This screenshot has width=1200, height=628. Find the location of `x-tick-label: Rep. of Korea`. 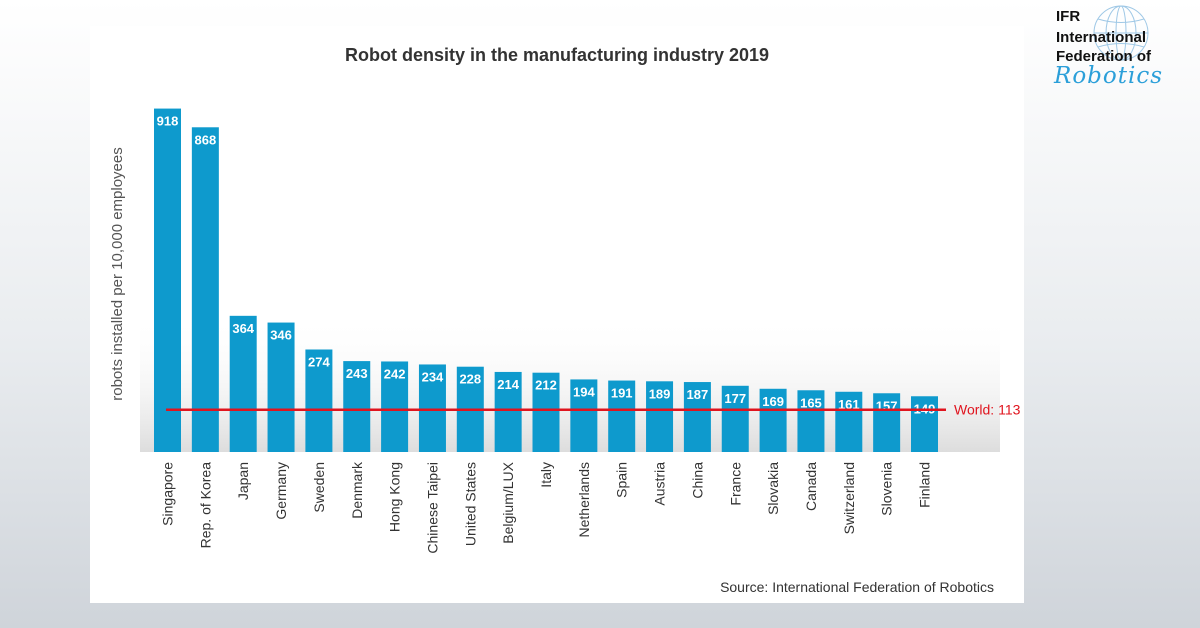

x-tick-label: Rep. of Korea is located at coordinates (205, 505).